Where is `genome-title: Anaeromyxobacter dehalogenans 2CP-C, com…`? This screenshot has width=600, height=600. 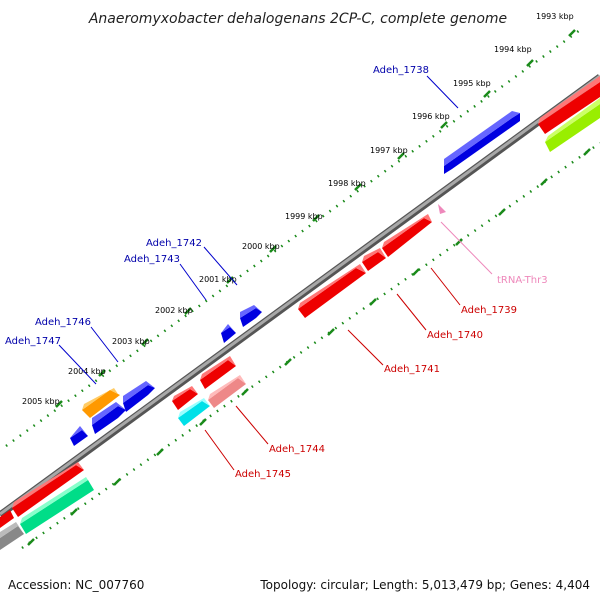
genome-title: Anaeromyxobacter dehalogenans 2CP-C, com… is located at coordinates (297, 19).